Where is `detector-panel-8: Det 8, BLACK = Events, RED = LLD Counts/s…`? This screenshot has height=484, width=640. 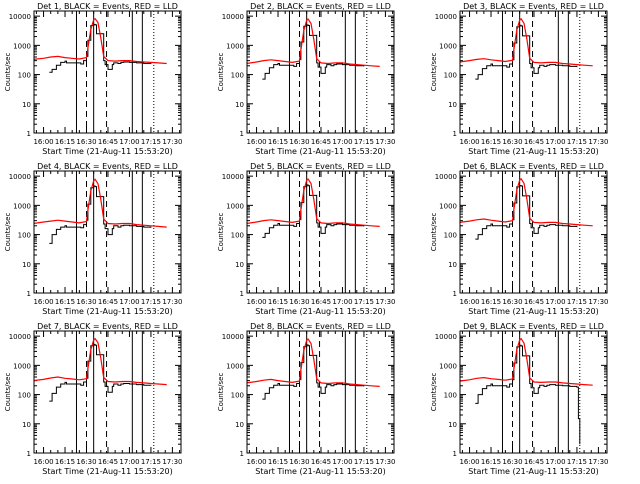 detector-panel-8: Det 8, BLACK = Events, RED = LLD Counts/s… is located at coordinates (306, 399).